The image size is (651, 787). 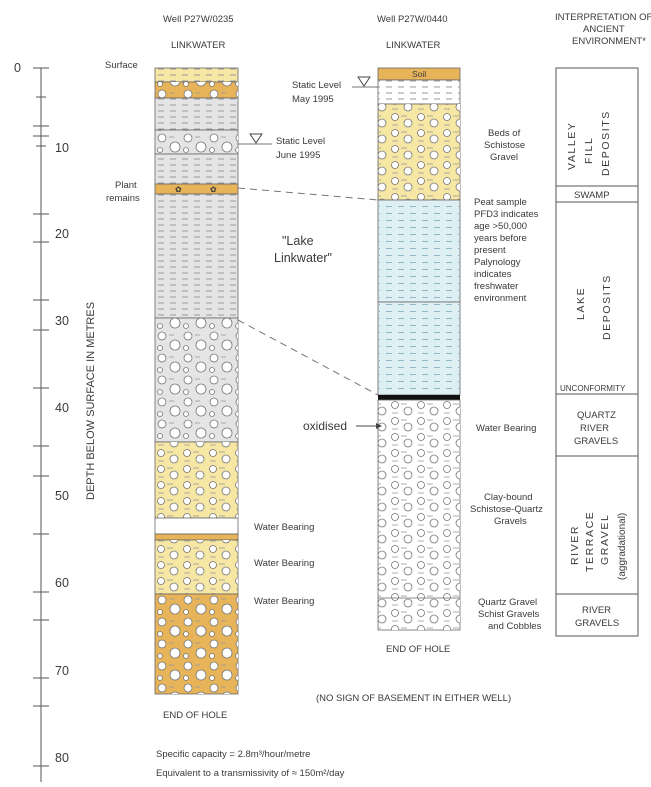 I want to click on well2-static-date: May 1995, so click(x=313, y=99).